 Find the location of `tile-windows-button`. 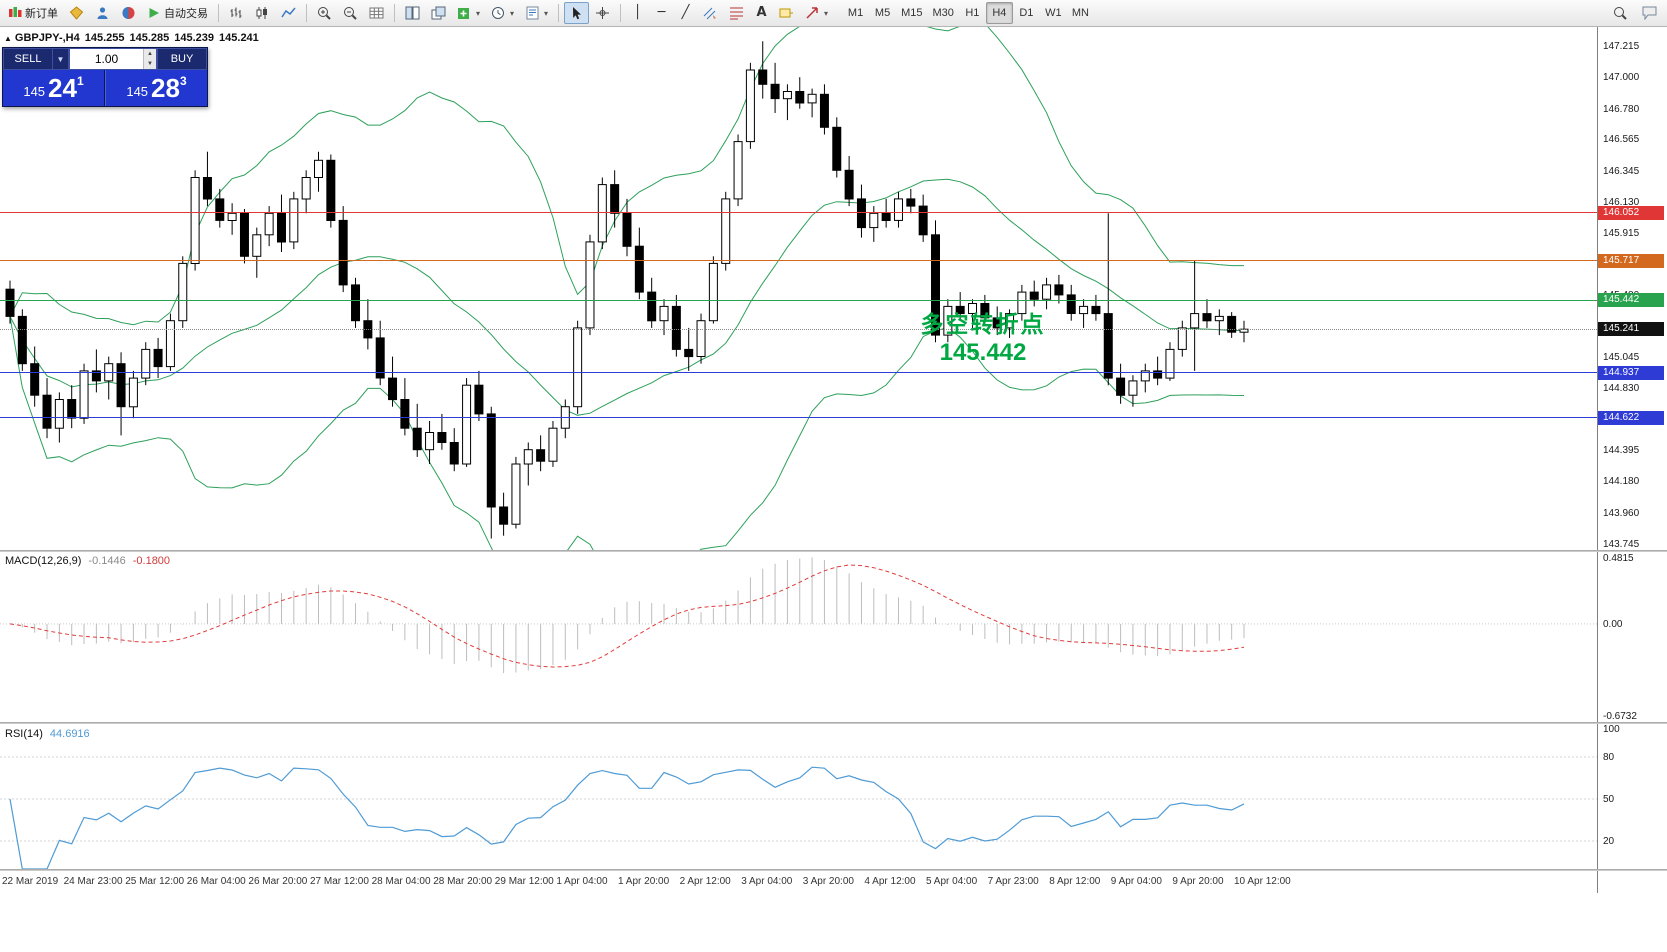

tile-windows-button is located at coordinates (412, 13).